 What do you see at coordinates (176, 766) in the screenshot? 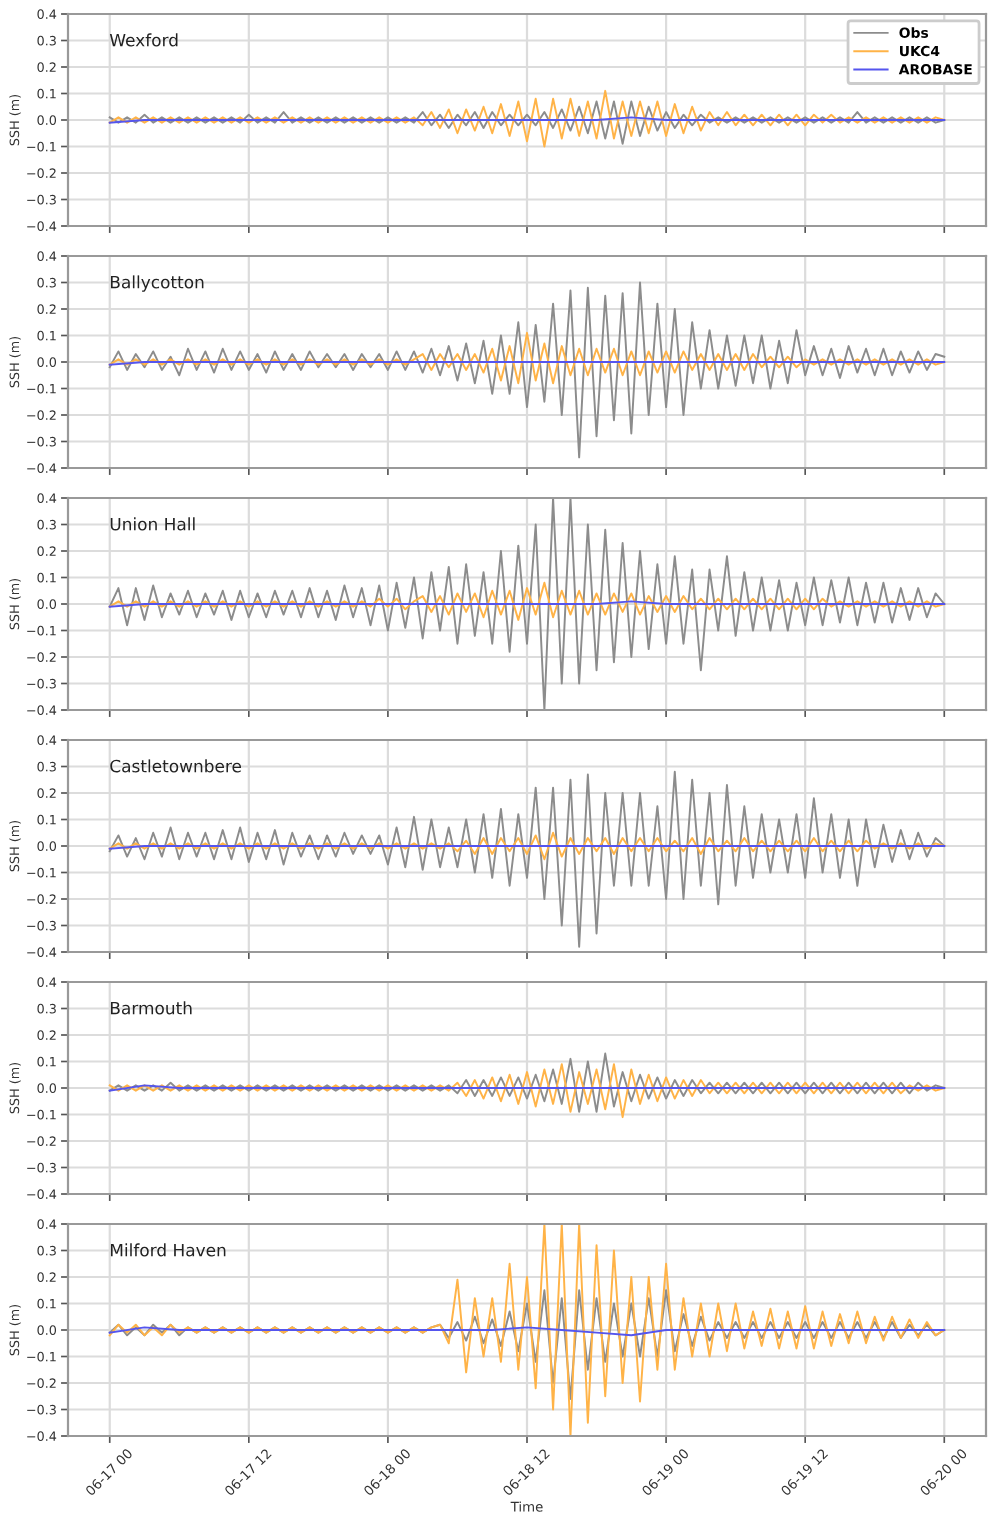
I see `annotation: Castletownbere` at bounding box center [176, 766].